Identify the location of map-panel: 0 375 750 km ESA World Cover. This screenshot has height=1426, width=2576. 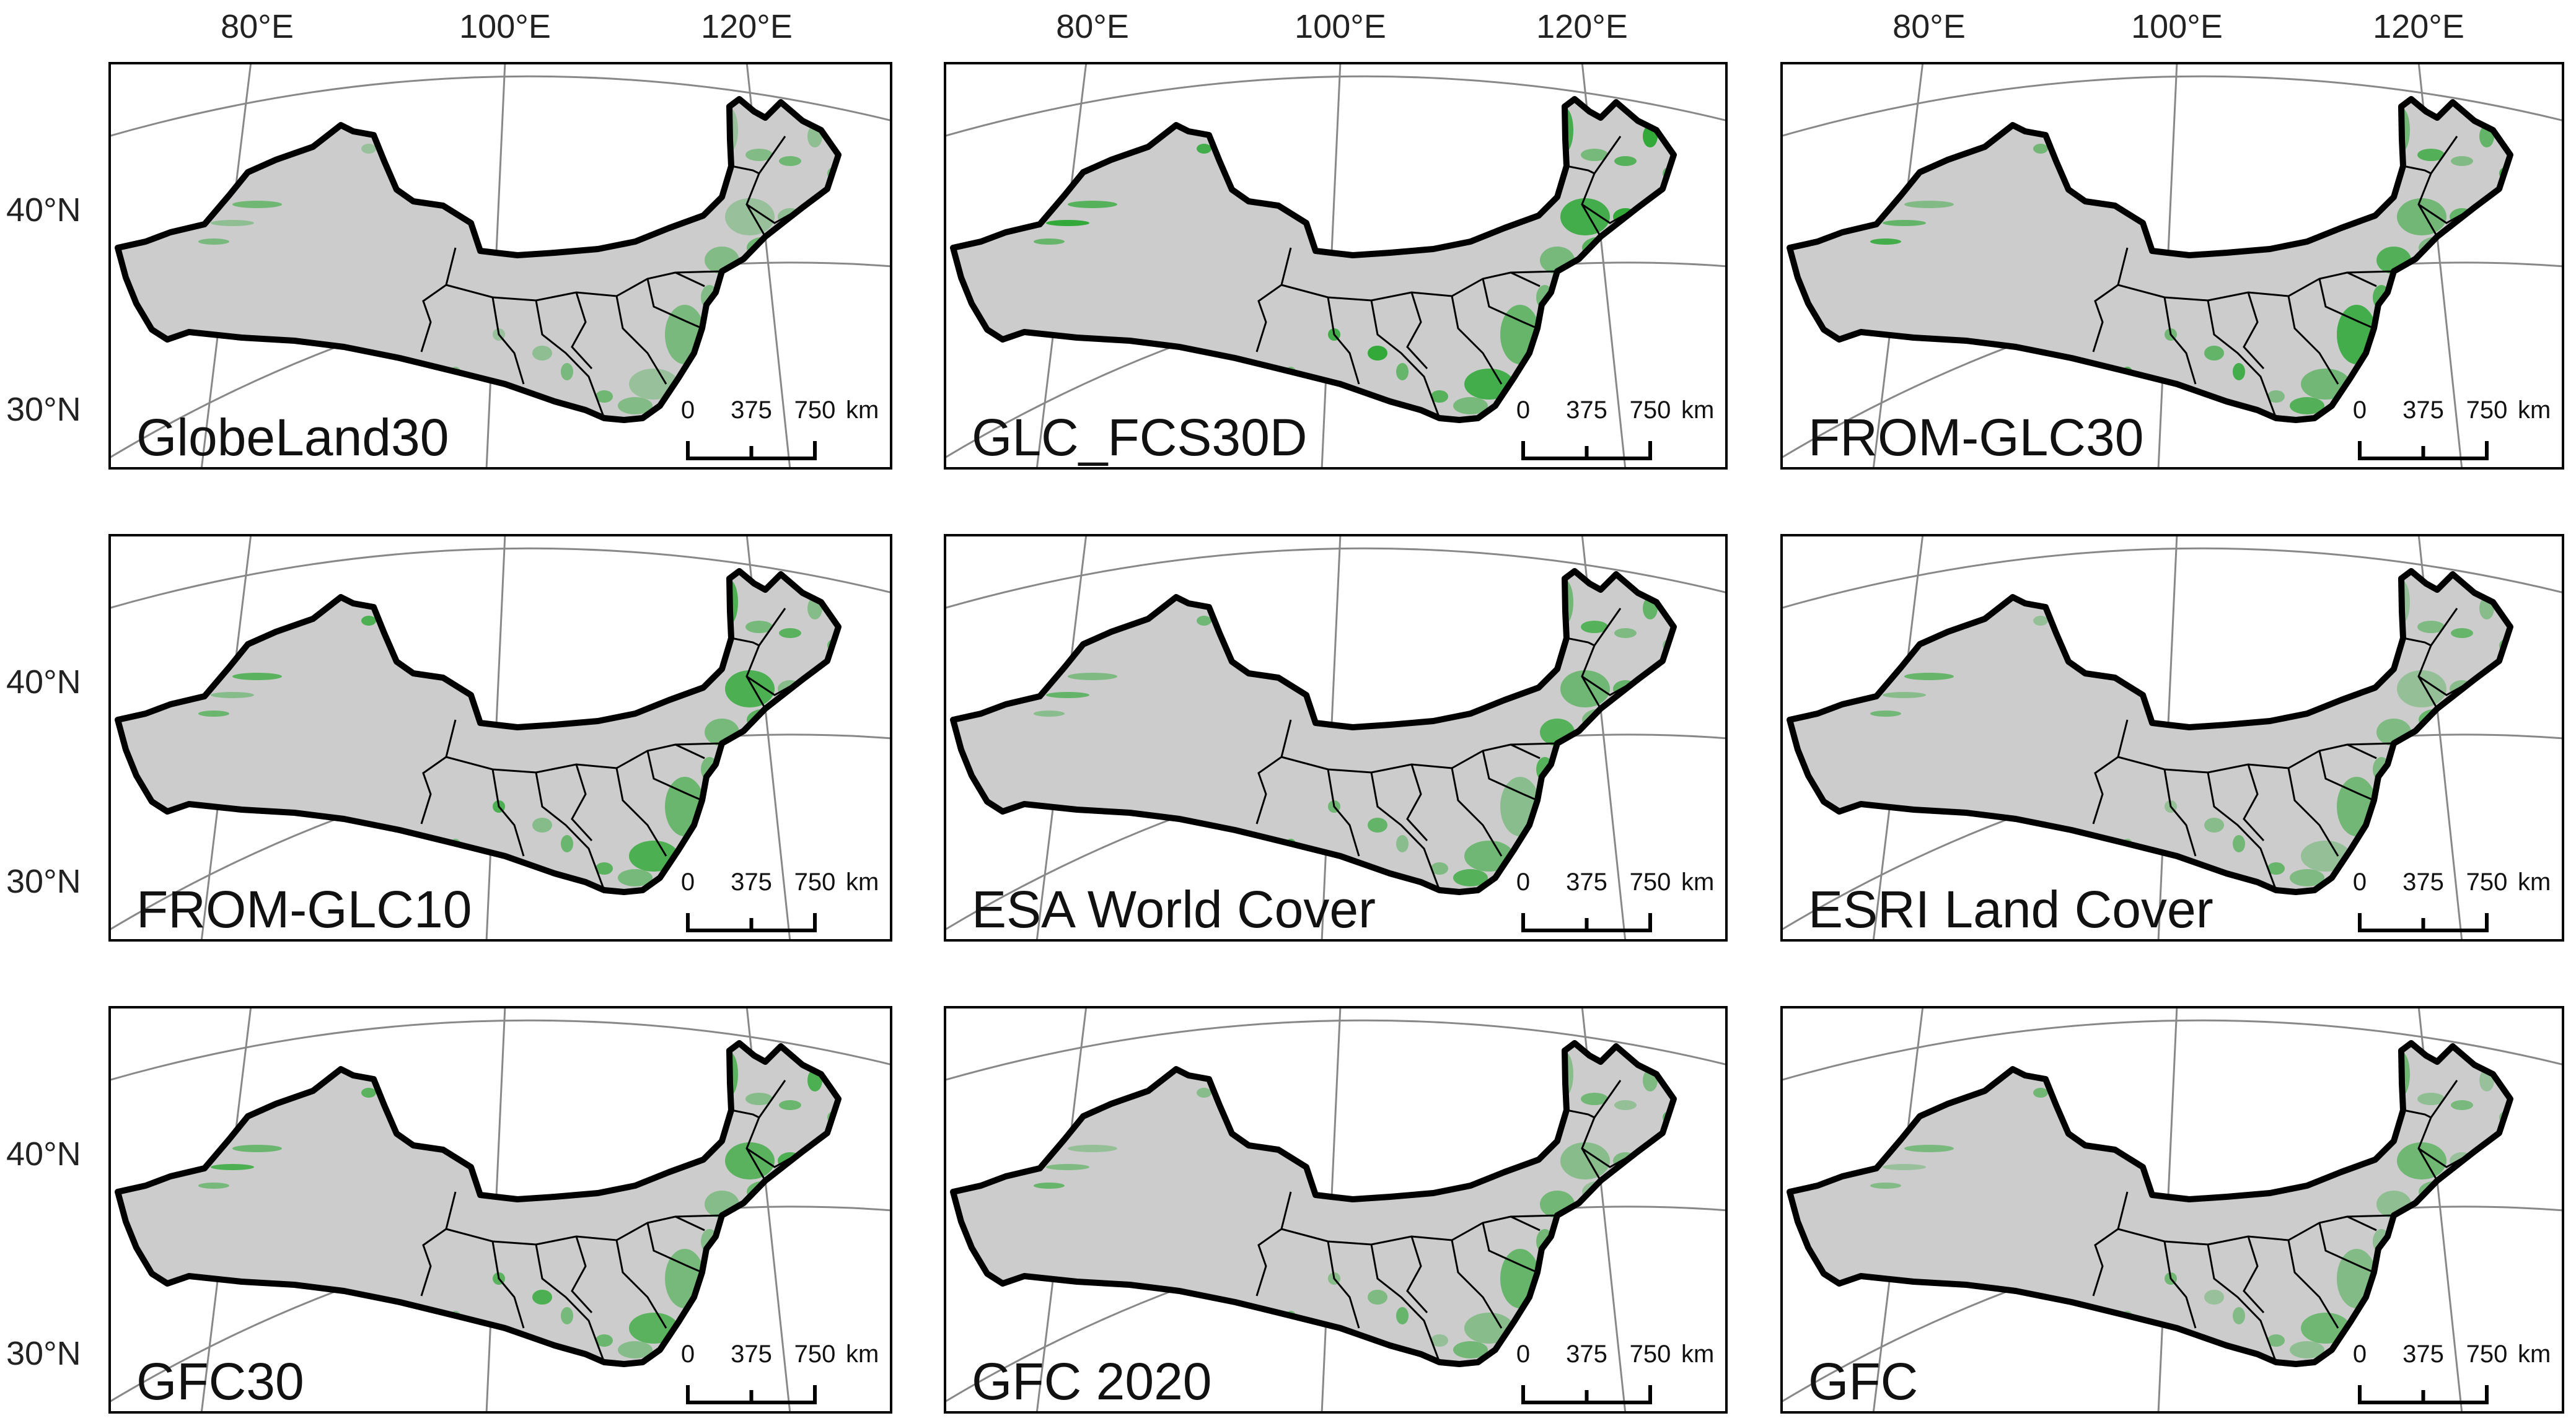
(1336, 738).